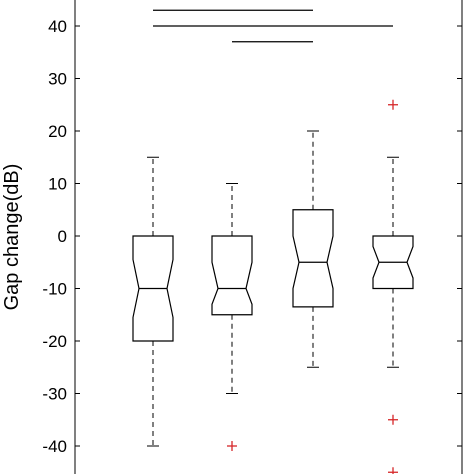 This screenshot has width=474, height=474. Describe the element at coordinates (57, 184) in the screenshot. I see `y-tick-label: 10` at that location.